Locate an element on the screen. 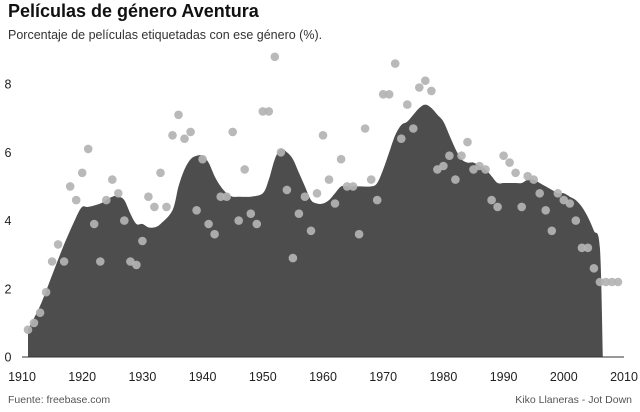 The height and width of the screenshot is (412, 640). x-tick-label: 2010 is located at coordinates (624, 377).